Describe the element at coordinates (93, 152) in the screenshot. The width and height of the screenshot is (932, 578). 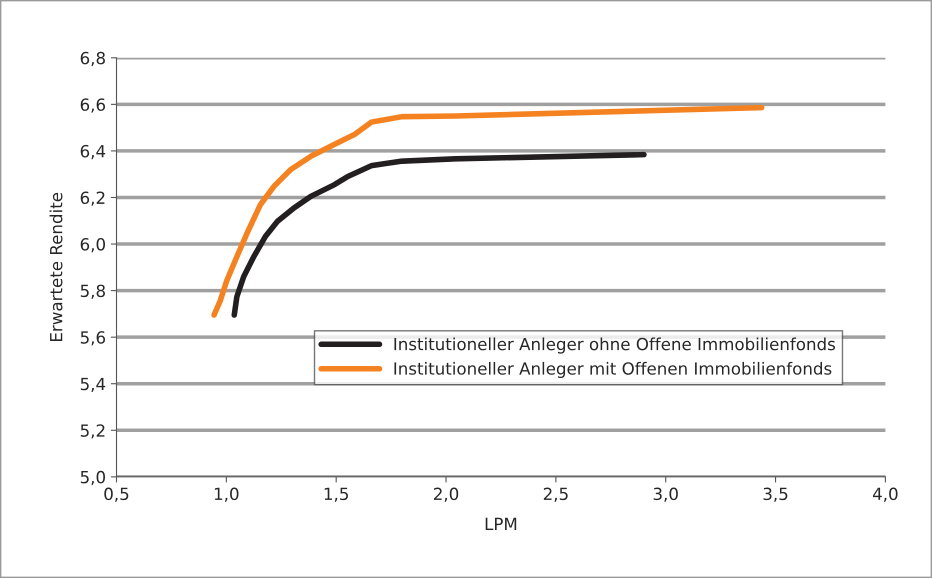
I see `y-tick-label: 6,4` at that location.